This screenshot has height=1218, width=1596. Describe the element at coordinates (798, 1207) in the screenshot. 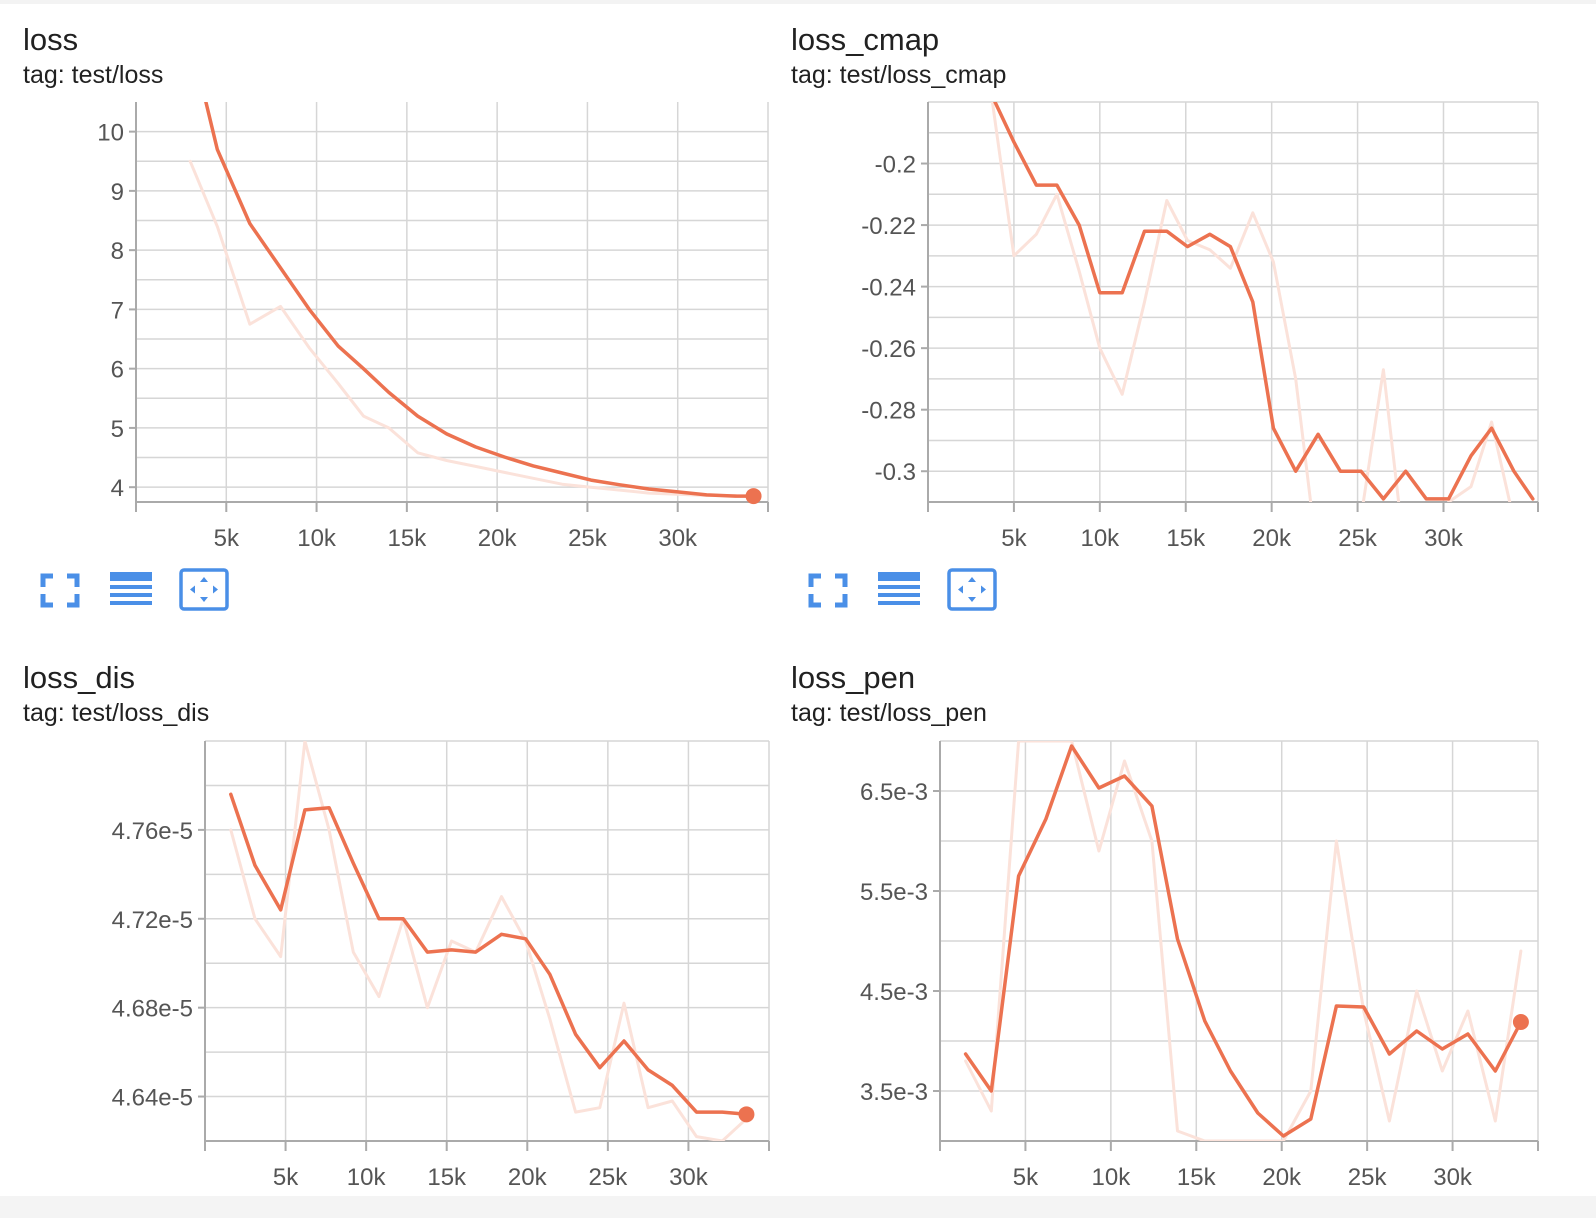

I see `bottom-divider` at that location.